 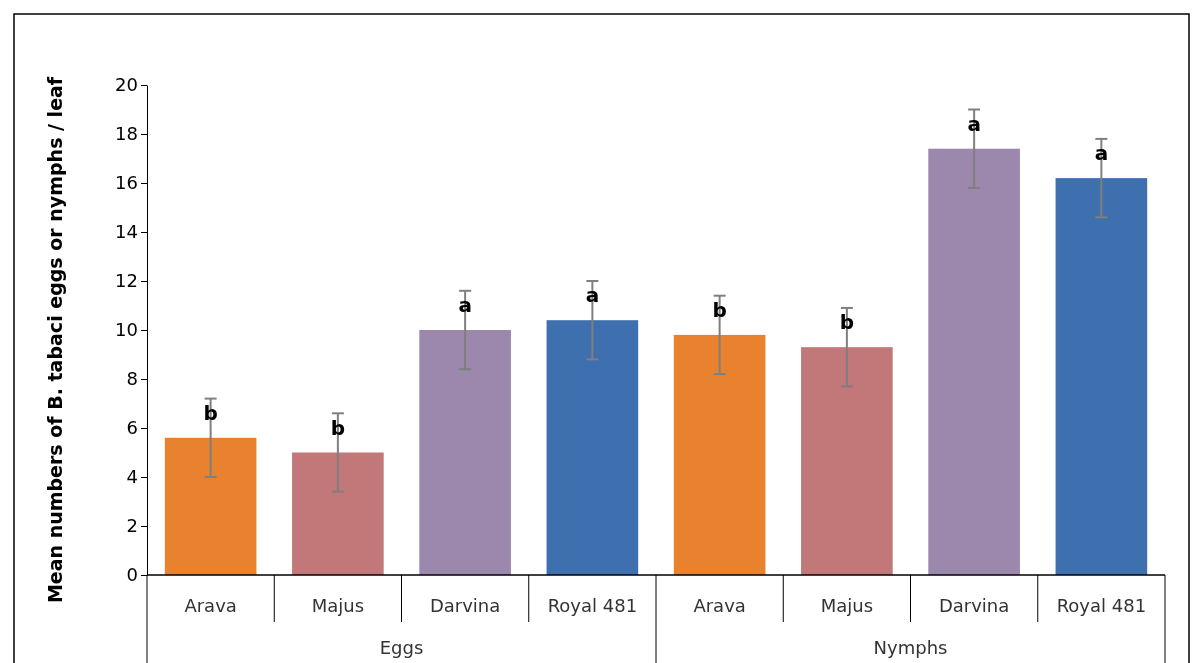 What do you see at coordinates (401, 647) in the screenshot?
I see `text: Eggs` at bounding box center [401, 647].